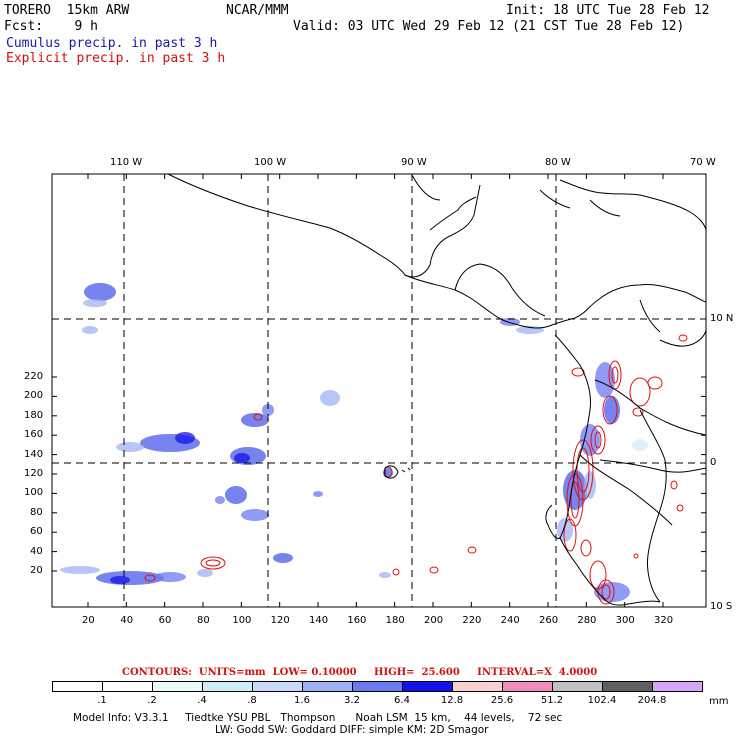  Describe the element at coordinates (395, 620) in the screenshot. I see `x-tick-label: 180` at that location.